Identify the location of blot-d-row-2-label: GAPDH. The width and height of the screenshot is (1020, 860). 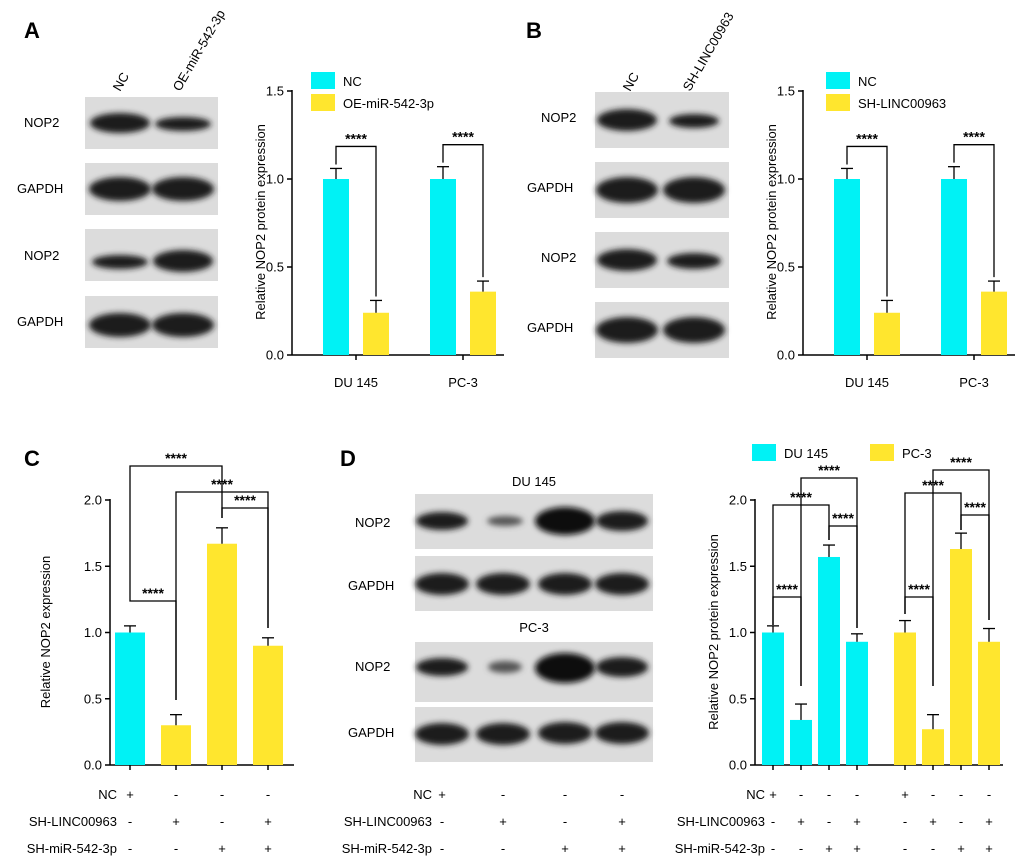
(371, 585).